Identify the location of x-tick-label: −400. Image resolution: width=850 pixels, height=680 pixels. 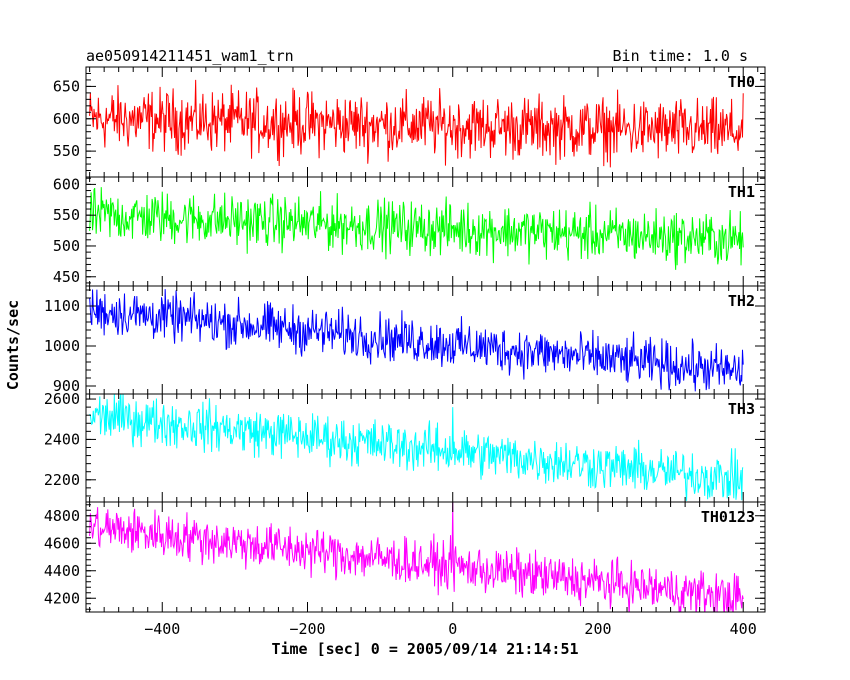
(162, 629).